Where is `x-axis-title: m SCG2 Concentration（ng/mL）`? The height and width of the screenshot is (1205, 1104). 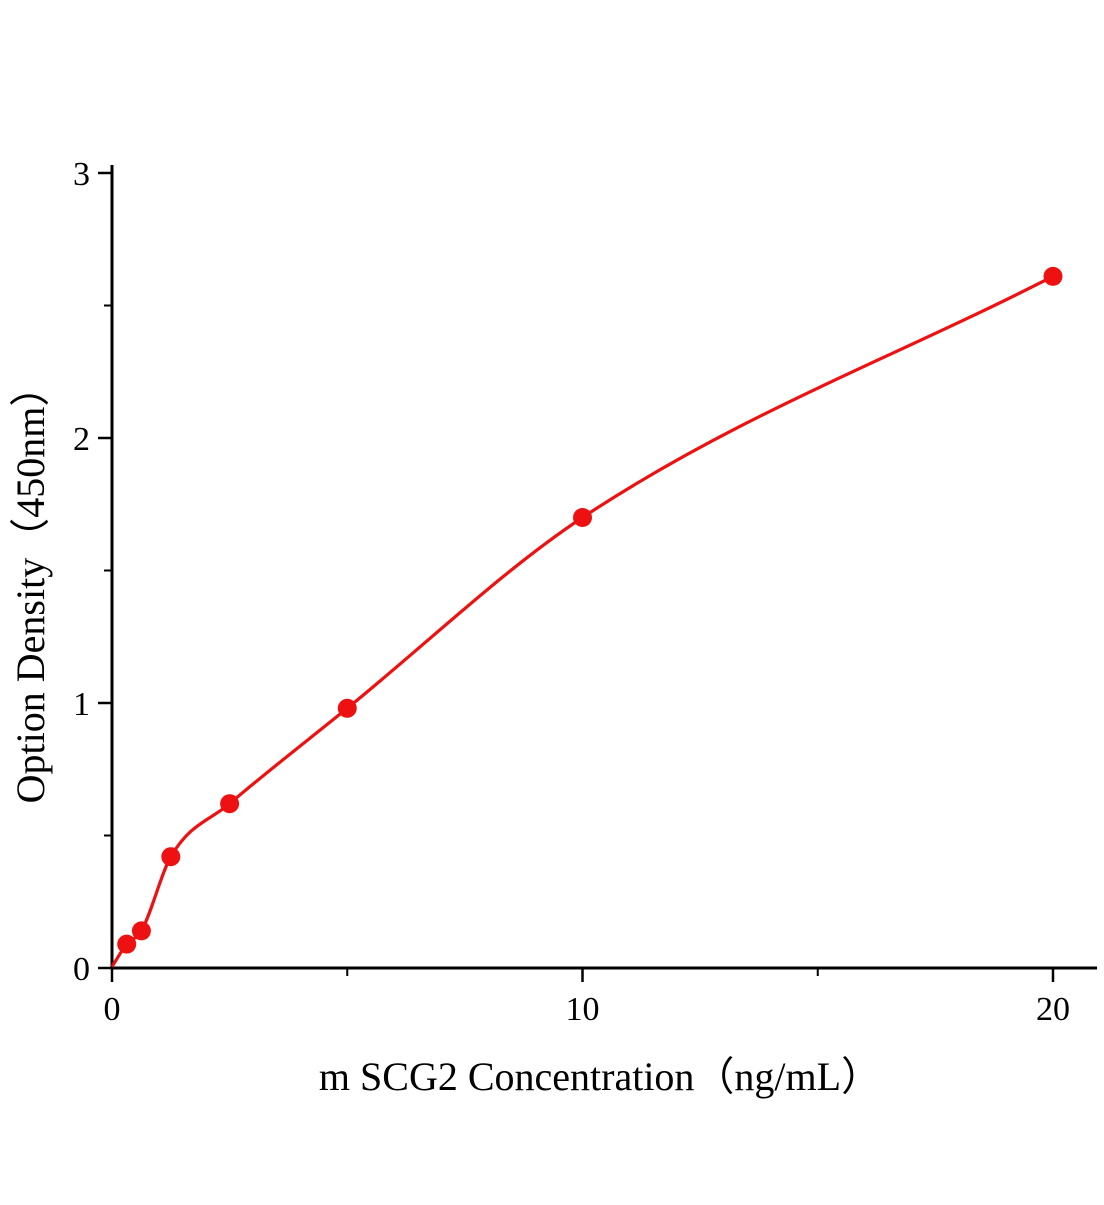 x-axis-title: m SCG2 Concentration（ng/mL） is located at coordinates (600, 1076).